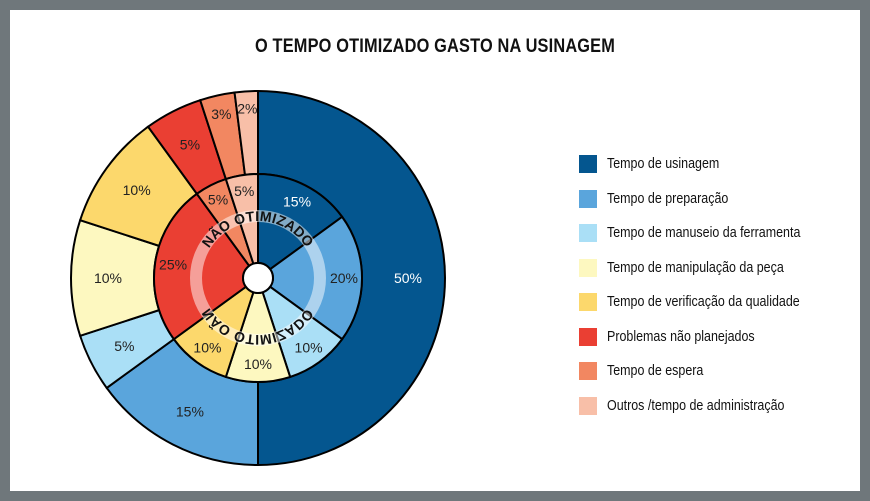 This screenshot has width=870, height=501. Describe the element at coordinates (108, 278) in the screenshot. I see `outer-label-3: 10%` at that location.